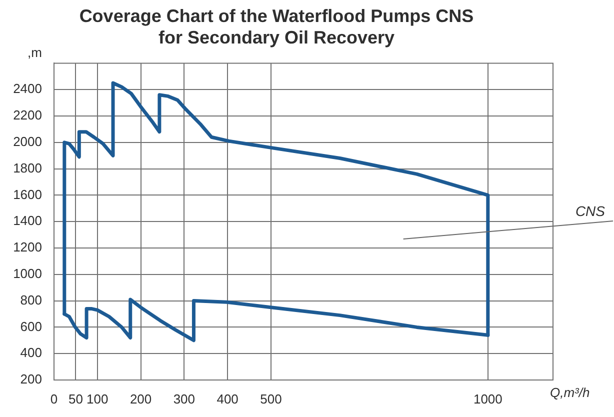 Image resolution: width=614 pixels, height=417 pixels. Describe the element at coordinates (54, 398) in the screenshot. I see `x-tick-label: 0` at that location.